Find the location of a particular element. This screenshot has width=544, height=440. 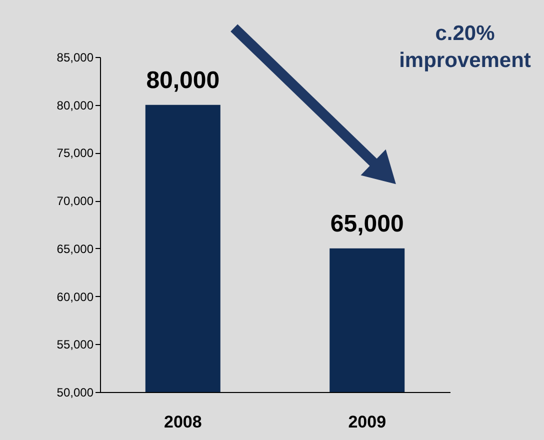

y-tick-label: 85,000 is located at coordinates (75, 57).